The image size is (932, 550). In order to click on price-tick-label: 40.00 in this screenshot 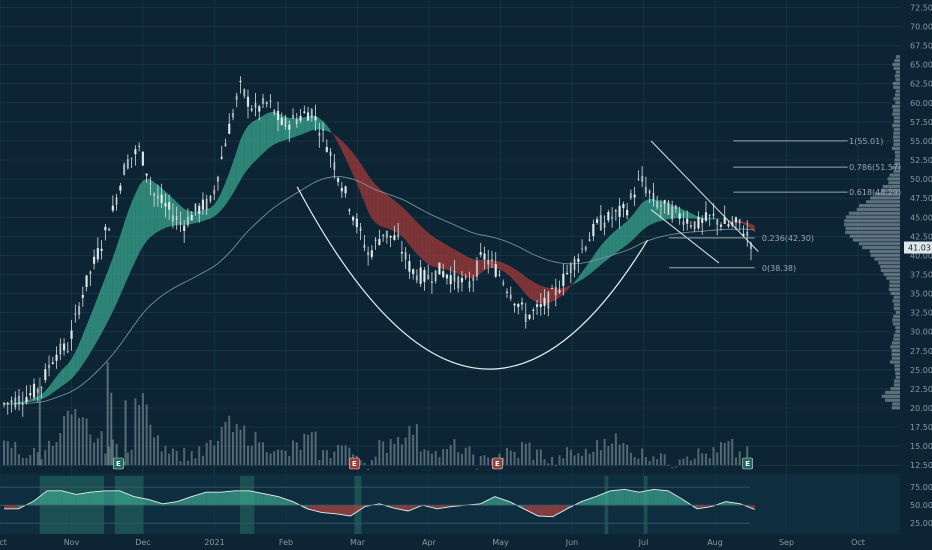, I will do `click(921, 255)`.